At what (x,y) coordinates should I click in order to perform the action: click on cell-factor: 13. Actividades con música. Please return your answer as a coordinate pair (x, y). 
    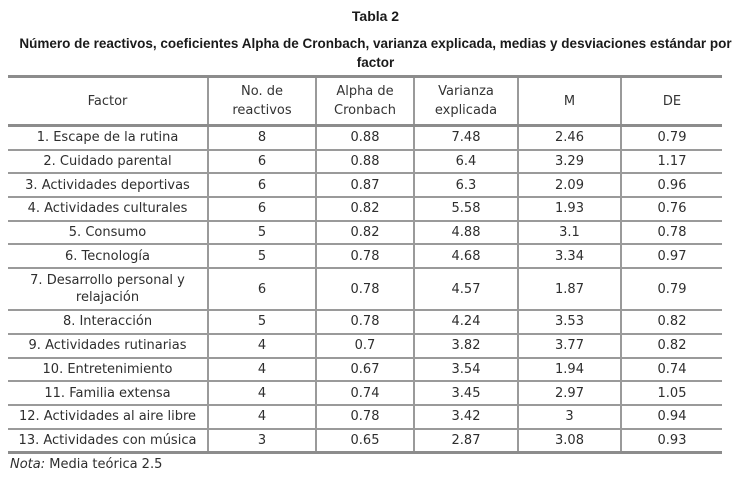
    Looking at the image, I should click on (108, 440).